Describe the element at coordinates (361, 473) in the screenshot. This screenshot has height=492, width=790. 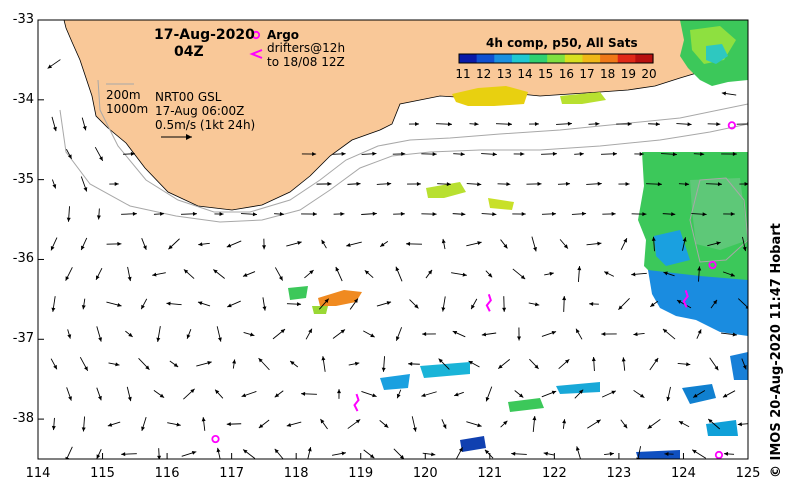
I see `lon-tick-label: 119` at that location.